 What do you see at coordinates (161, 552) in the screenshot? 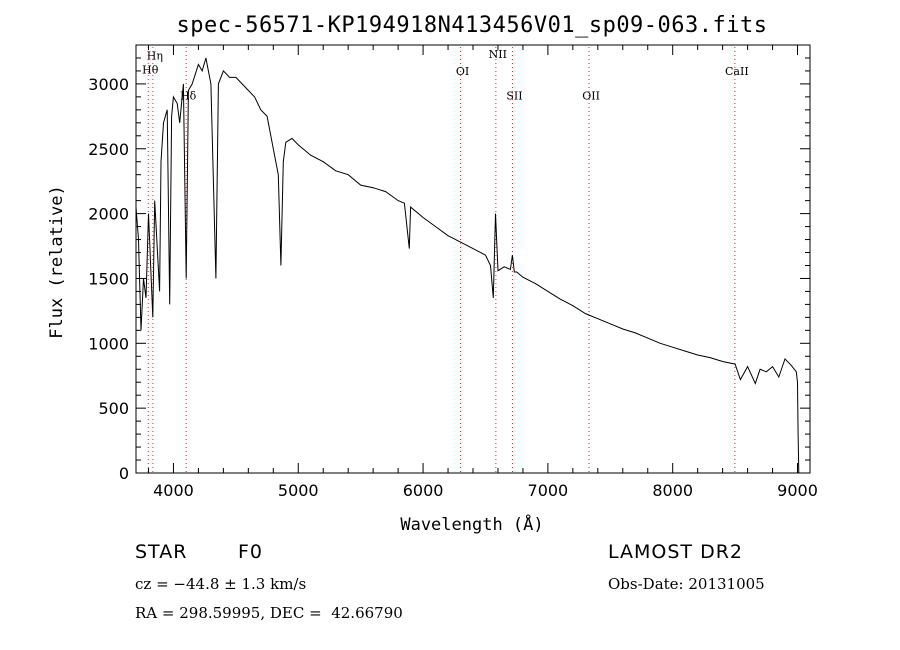
I see `object-class: STAR` at bounding box center [161, 552].